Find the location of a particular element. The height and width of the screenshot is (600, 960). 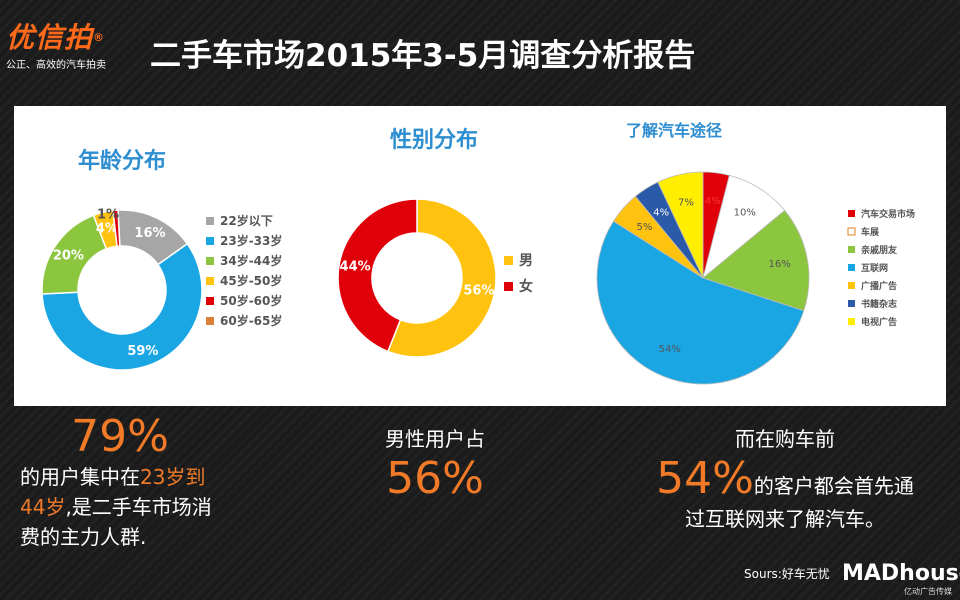

brand-subtitle: 亿动广告传媒 is located at coordinates (928, 591).